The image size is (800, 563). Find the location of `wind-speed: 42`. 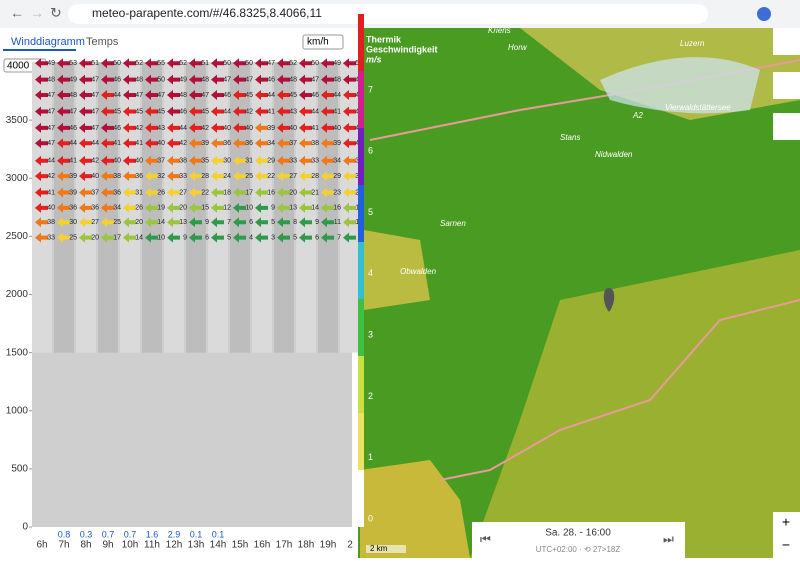

wind-speed: 42 is located at coordinates (183, 143).